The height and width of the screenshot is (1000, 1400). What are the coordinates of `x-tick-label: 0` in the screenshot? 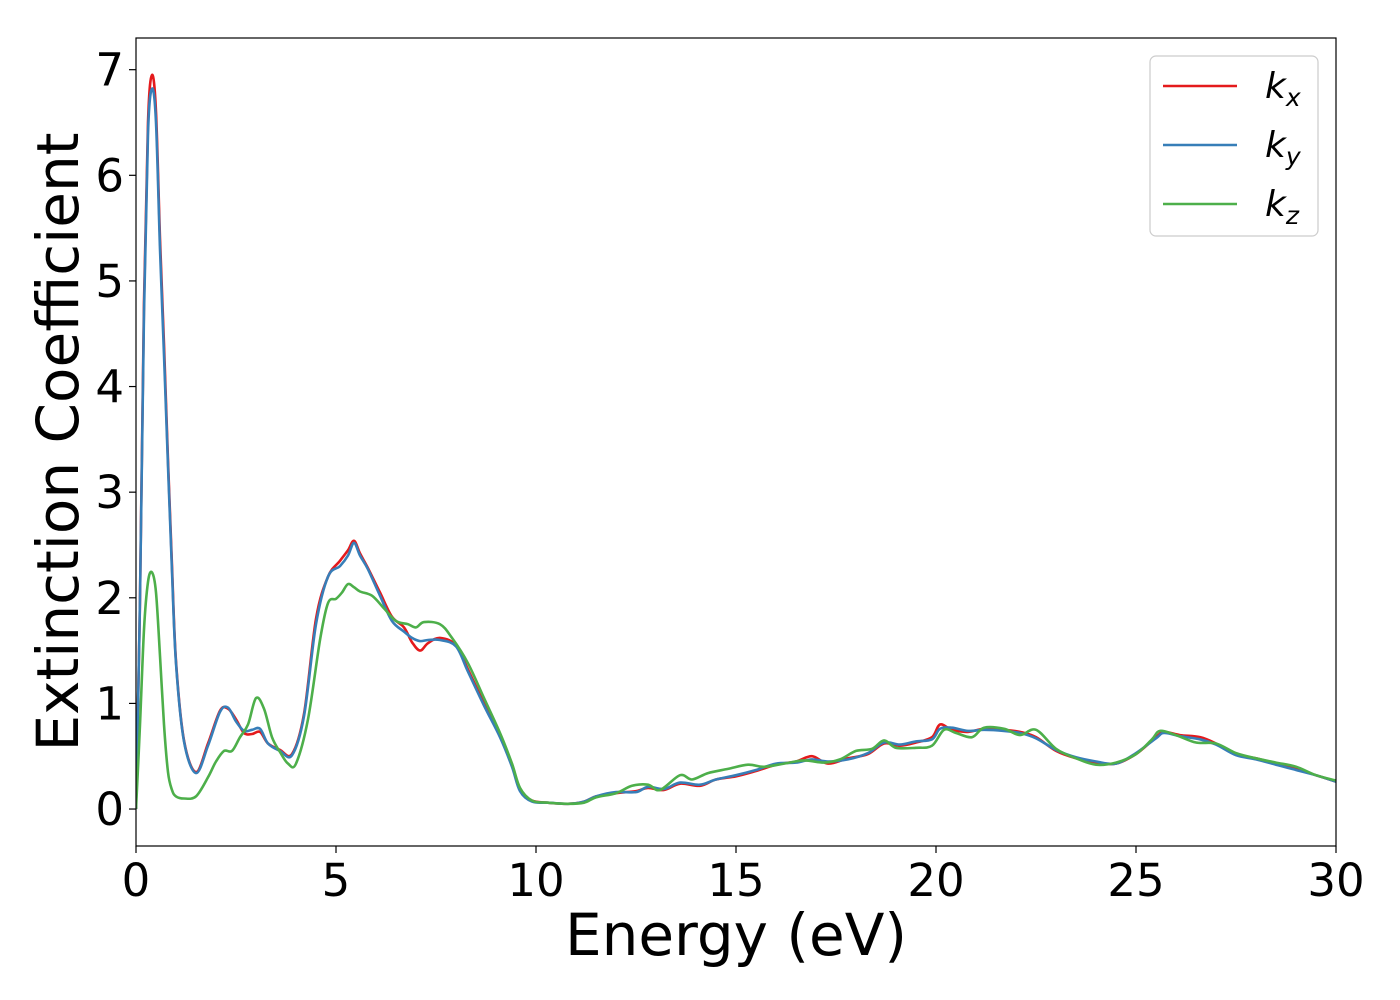 It's located at (136, 880).